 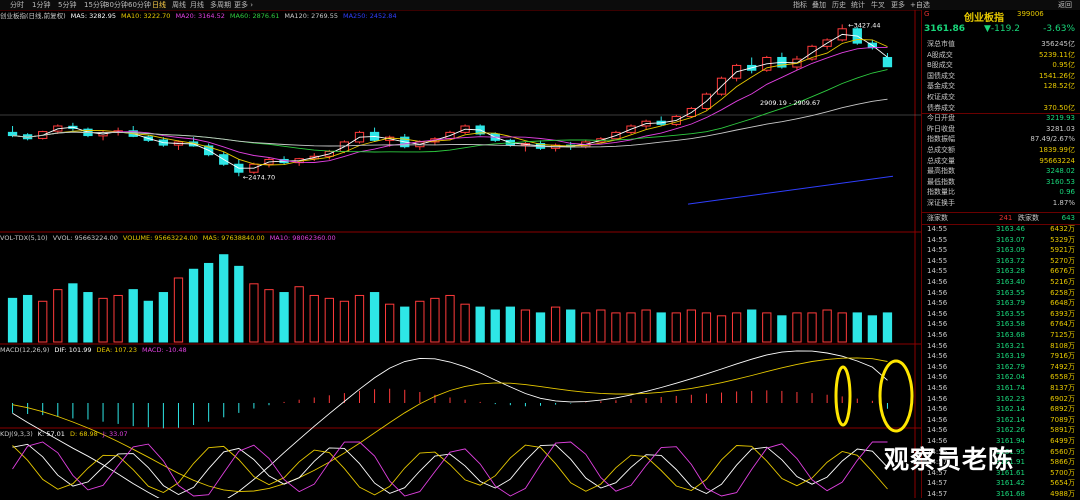 What do you see at coordinates (1001, 139) in the screenshot?
I see `quote-field: 指数振幅 87.49/2.67%` at bounding box center [1001, 139].